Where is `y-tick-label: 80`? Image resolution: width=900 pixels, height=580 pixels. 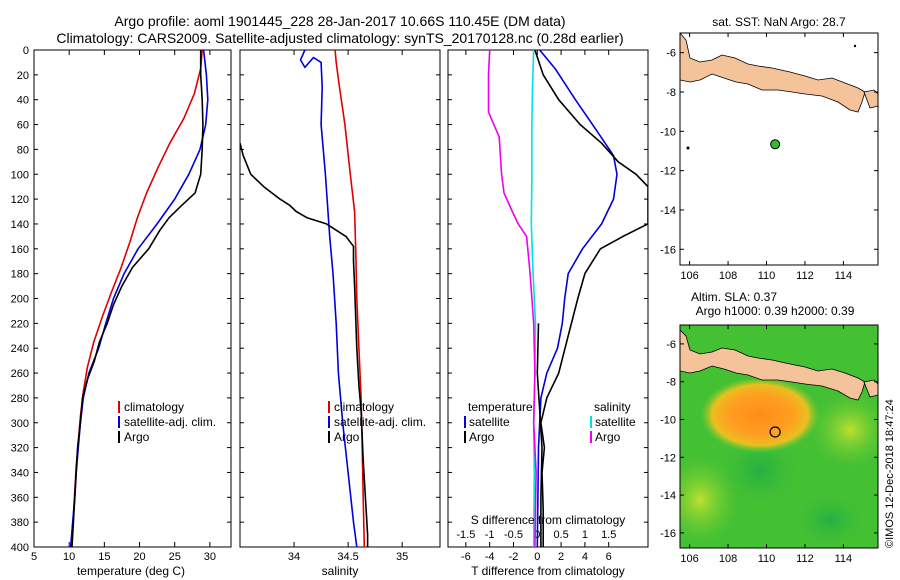 y-tick-label: 80 is located at coordinates (23, 150).